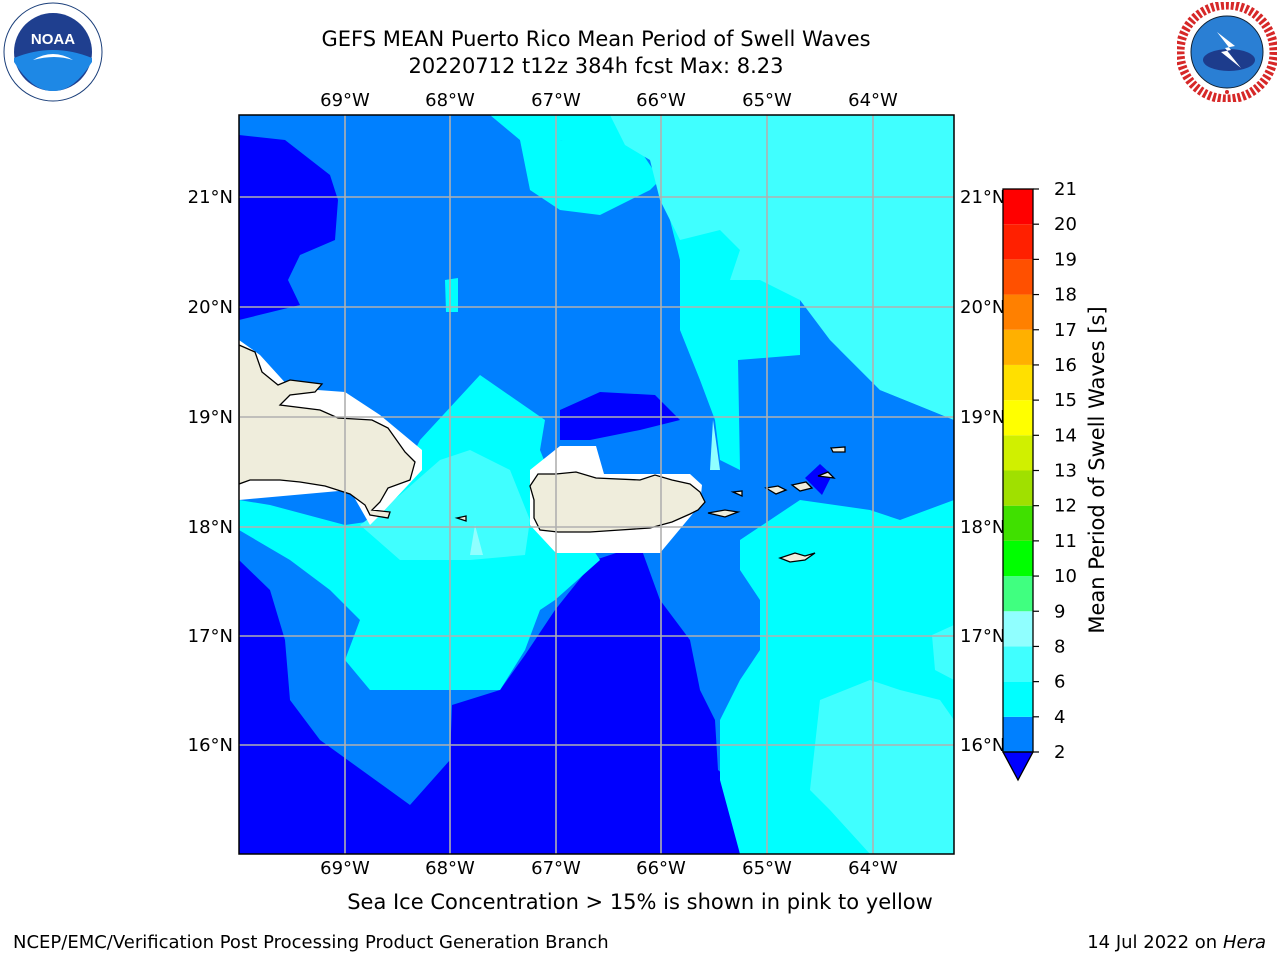 The width and height of the screenshot is (1280, 960). Describe the element at coordinates (620, 416) in the screenshot. I see `field-lt2-center` at that location.